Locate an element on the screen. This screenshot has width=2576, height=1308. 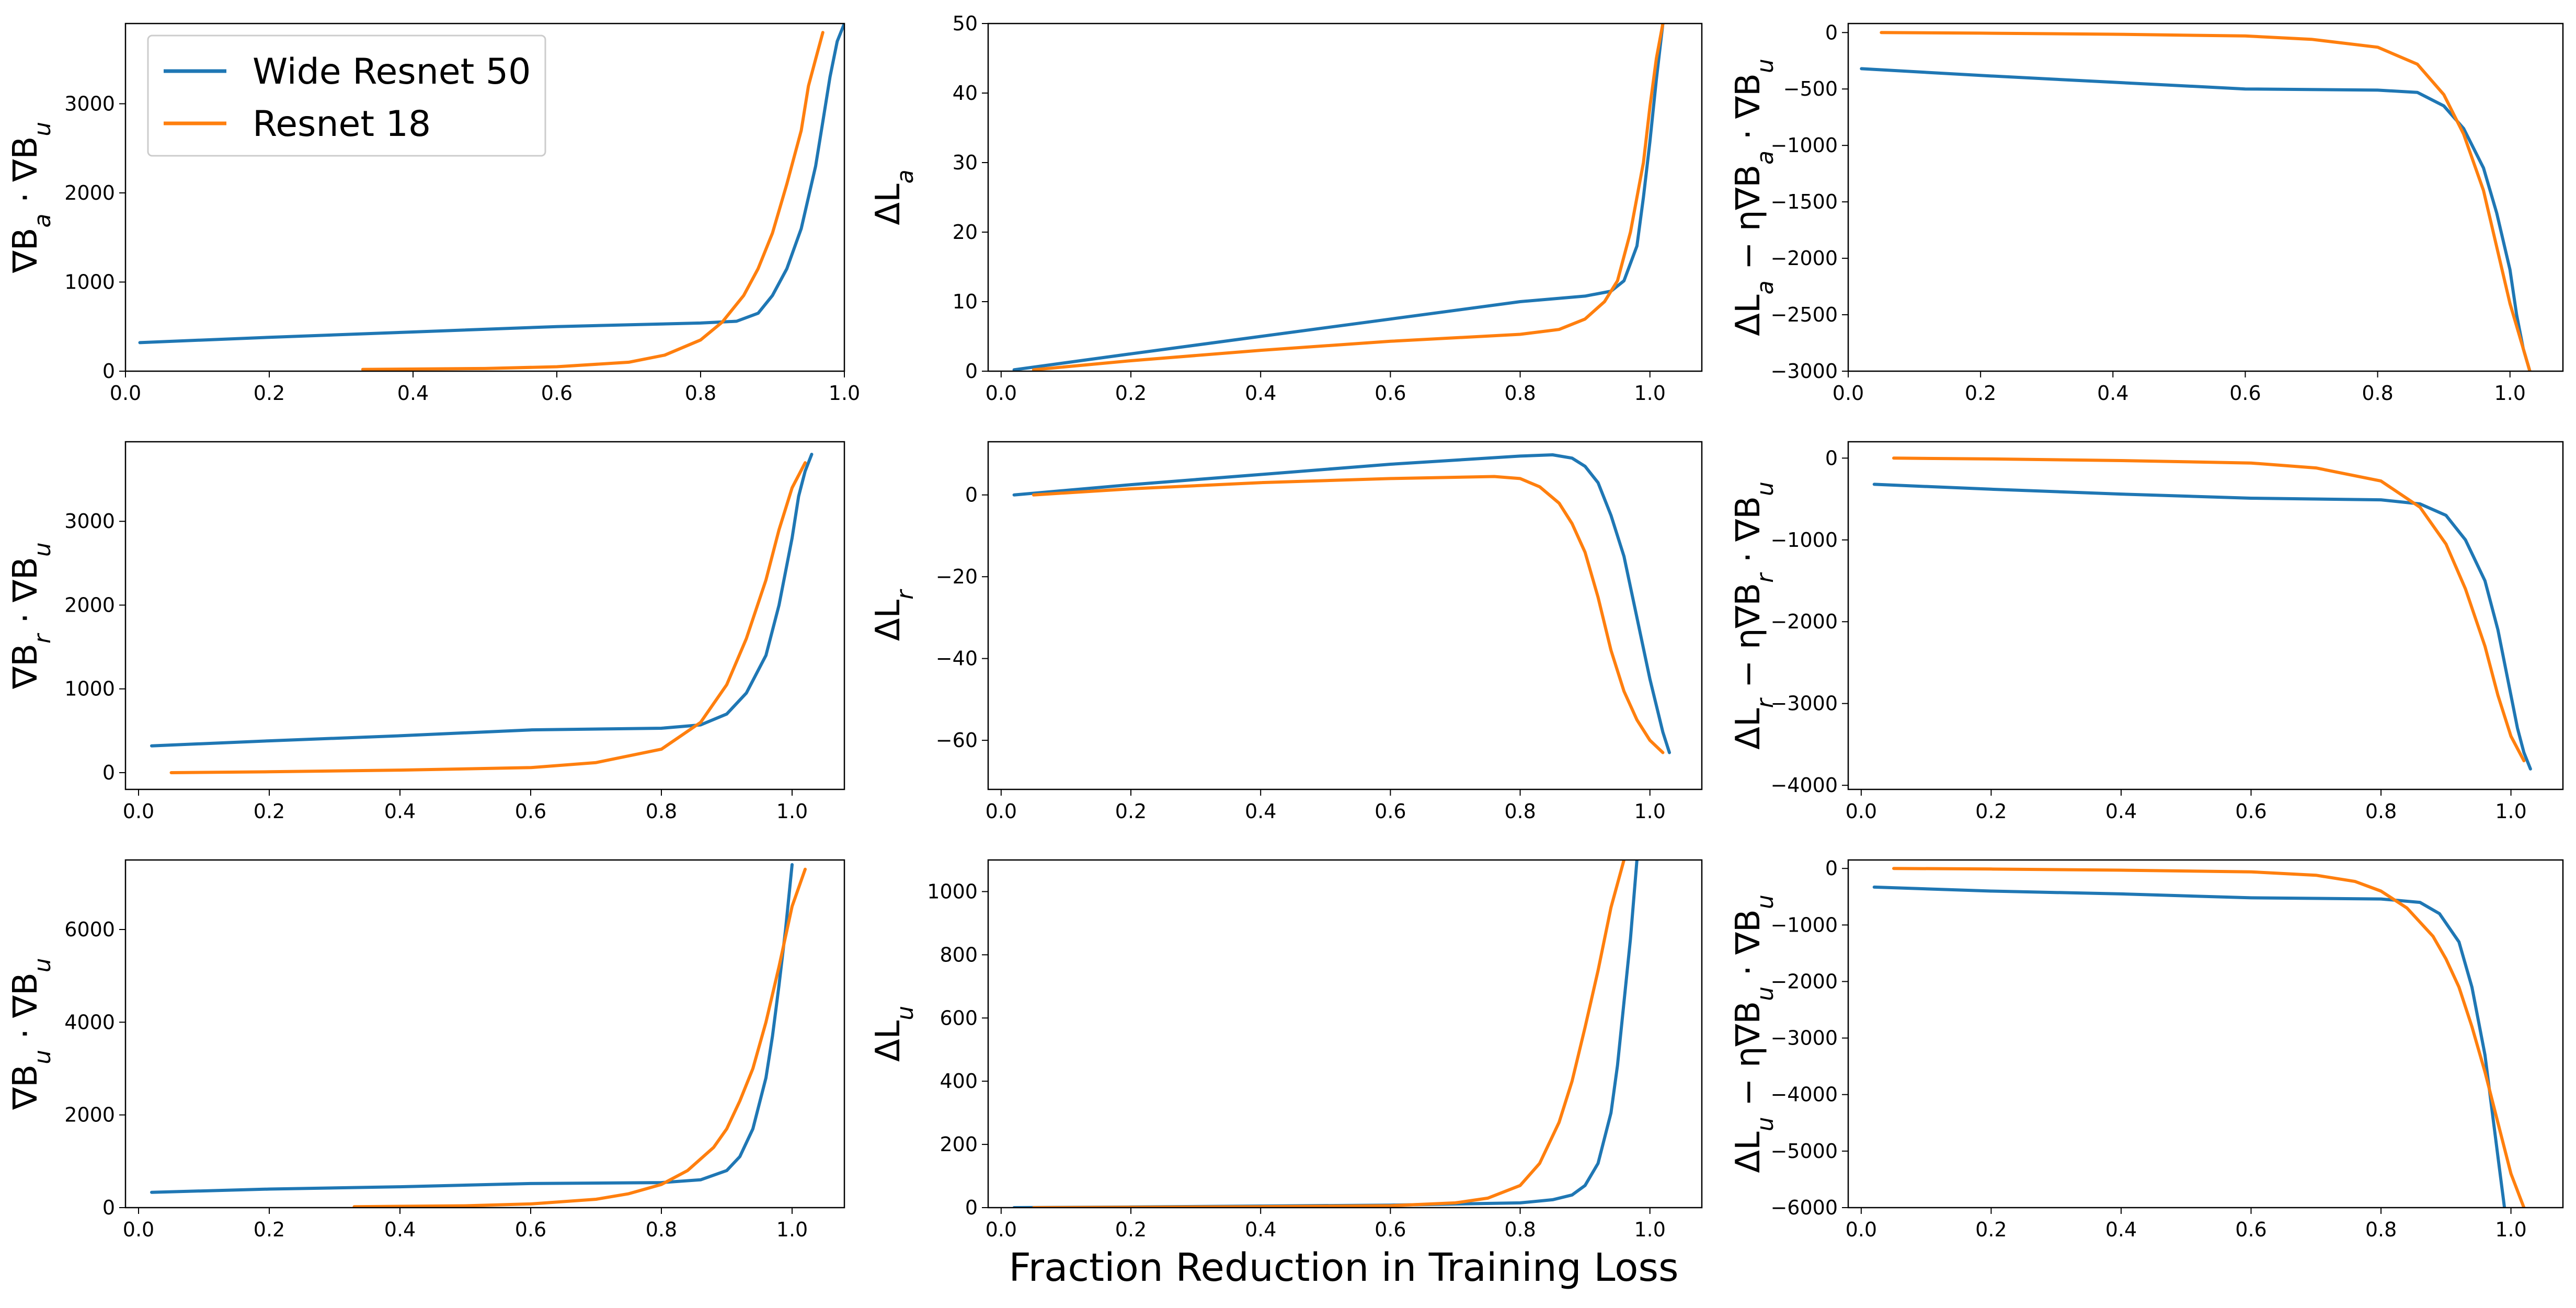
y-tick-label: −6000 is located at coordinates (1804, 1207).